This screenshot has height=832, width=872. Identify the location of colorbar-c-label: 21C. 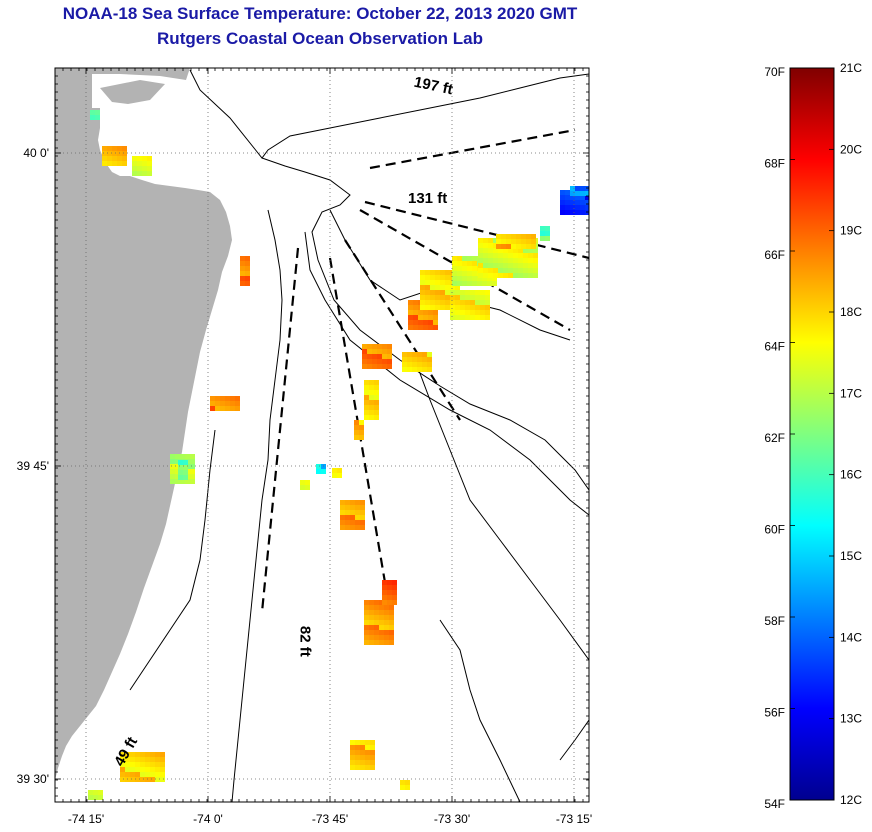
(851, 68).